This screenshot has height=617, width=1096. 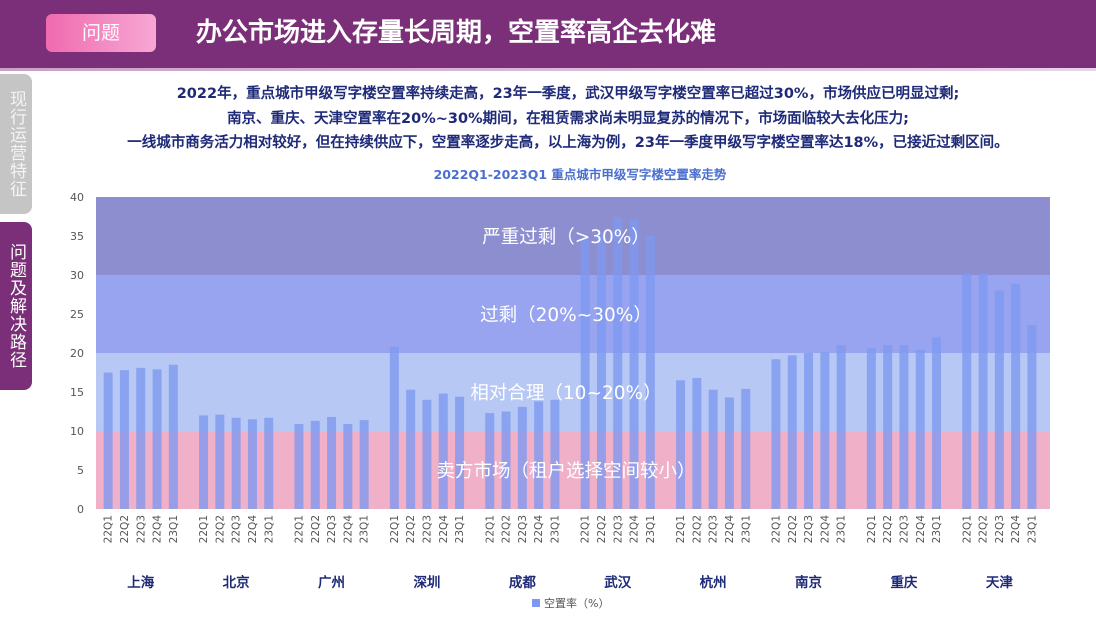 I want to click on side-tab-label: 问题及解决路径, so click(x=16, y=306).